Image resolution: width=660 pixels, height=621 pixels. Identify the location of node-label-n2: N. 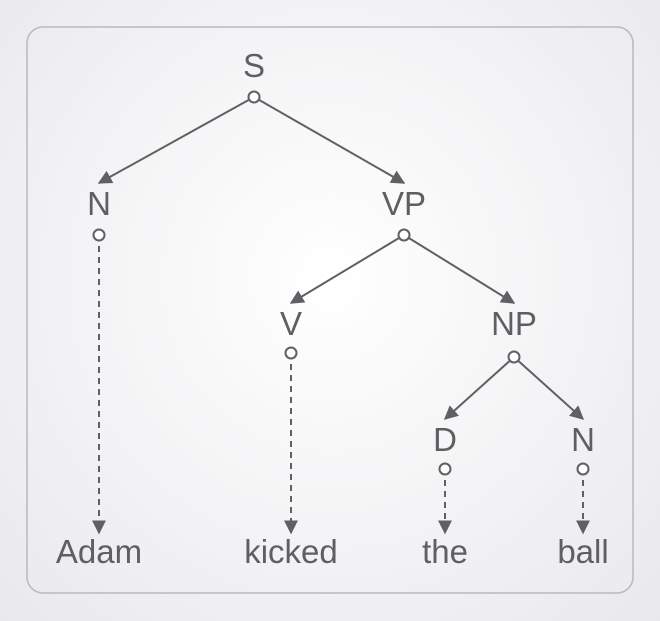
(583, 439).